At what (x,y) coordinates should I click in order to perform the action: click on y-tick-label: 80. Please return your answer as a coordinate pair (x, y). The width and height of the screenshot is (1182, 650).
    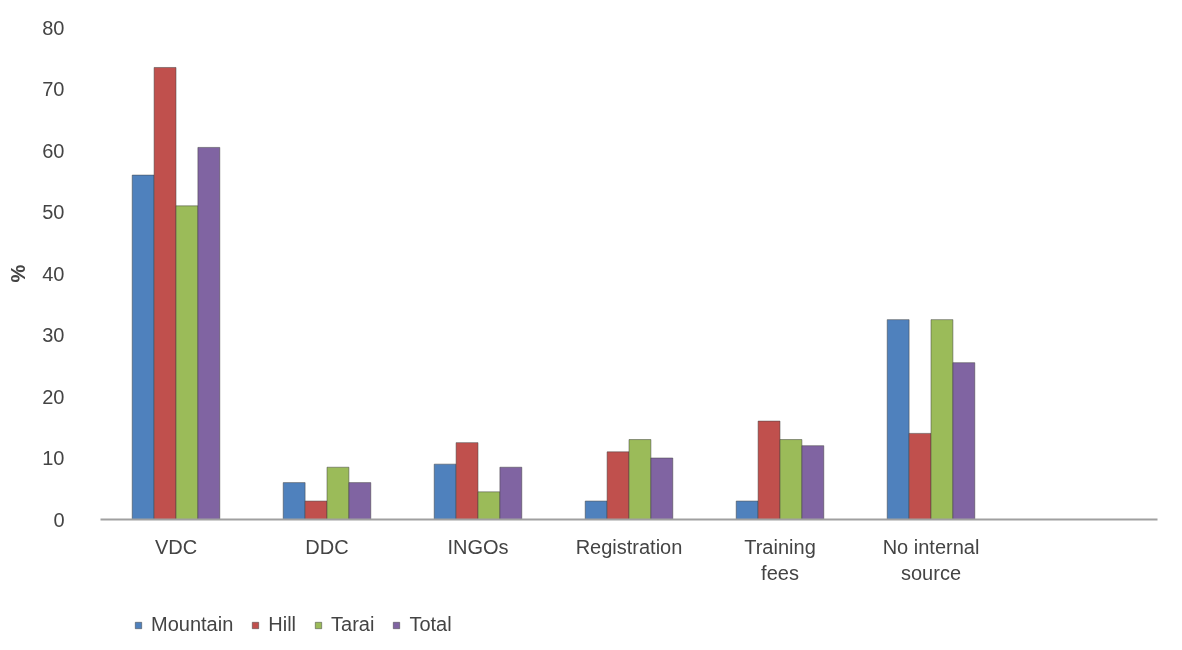
    Looking at the image, I should click on (53, 27).